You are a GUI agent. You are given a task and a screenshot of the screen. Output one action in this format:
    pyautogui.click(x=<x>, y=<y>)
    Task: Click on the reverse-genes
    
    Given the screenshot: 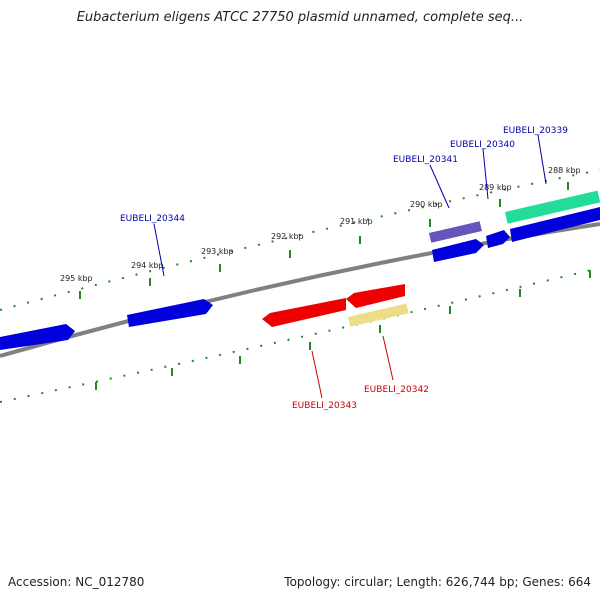 What is the action you would take?
    pyautogui.click(x=333, y=305)
    